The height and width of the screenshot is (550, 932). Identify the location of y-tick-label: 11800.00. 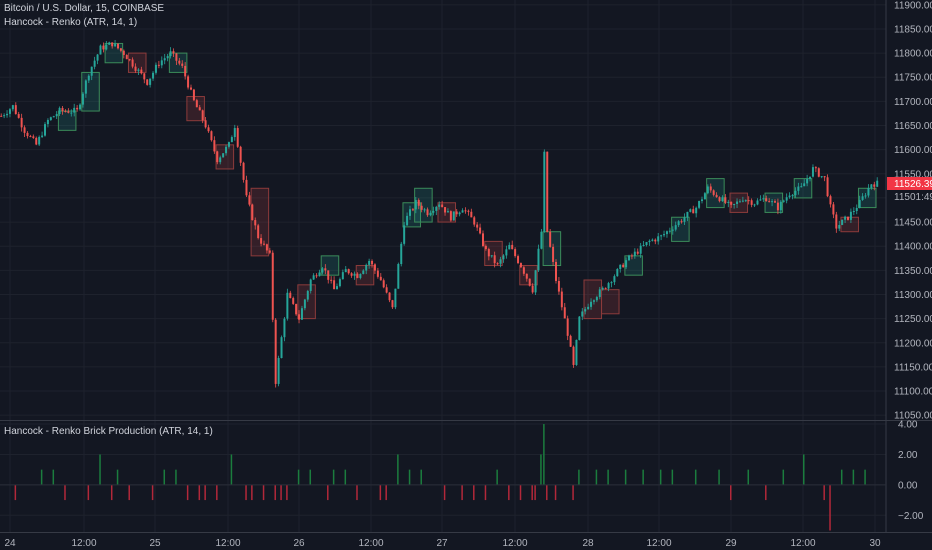
(913, 54).